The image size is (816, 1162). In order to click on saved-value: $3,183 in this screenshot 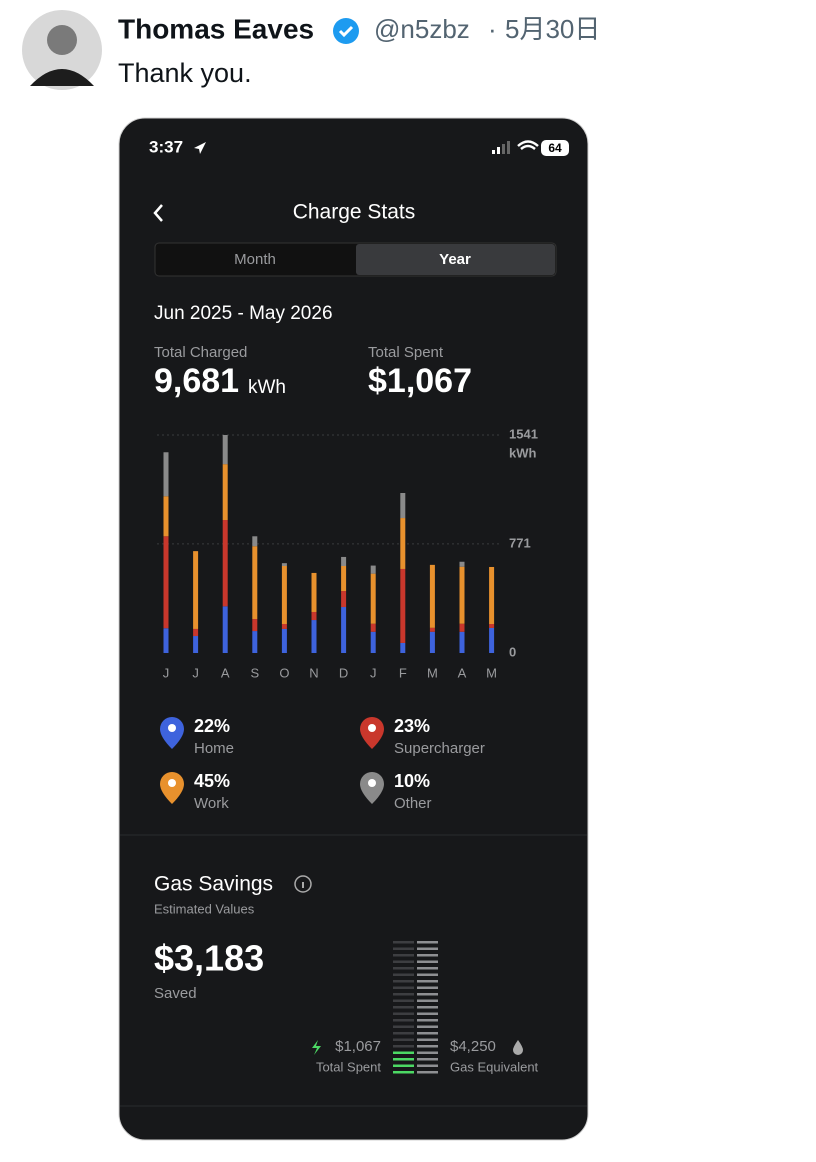, I will do `click(209, 958)`.